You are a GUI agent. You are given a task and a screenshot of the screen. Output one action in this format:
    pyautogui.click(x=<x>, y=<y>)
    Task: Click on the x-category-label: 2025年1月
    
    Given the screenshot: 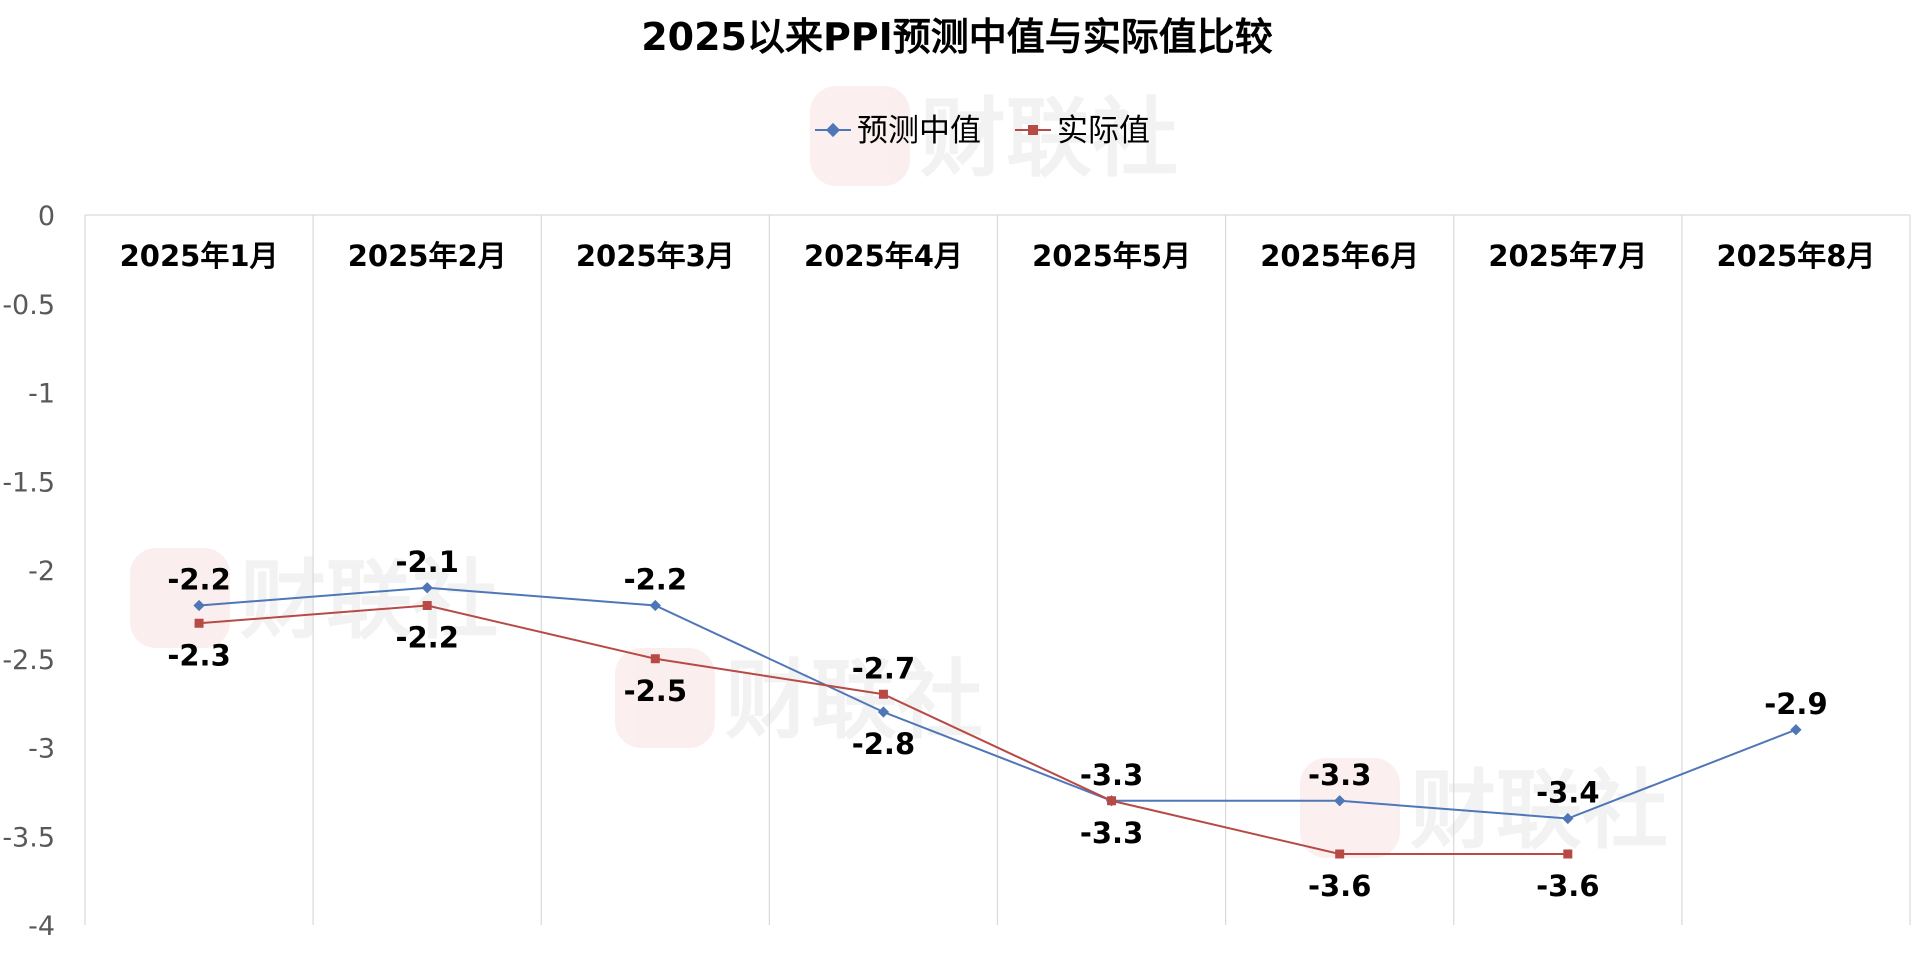 What is the action you would take?
    pyautogui.click(x=199, y=256)
    